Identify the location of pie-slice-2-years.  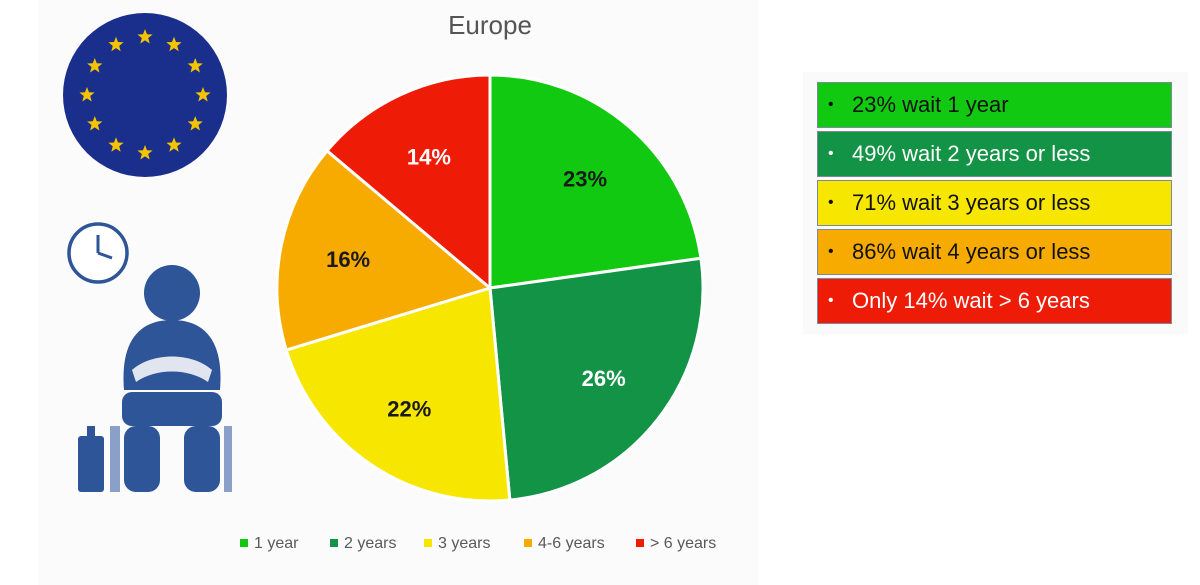
(596, 379).